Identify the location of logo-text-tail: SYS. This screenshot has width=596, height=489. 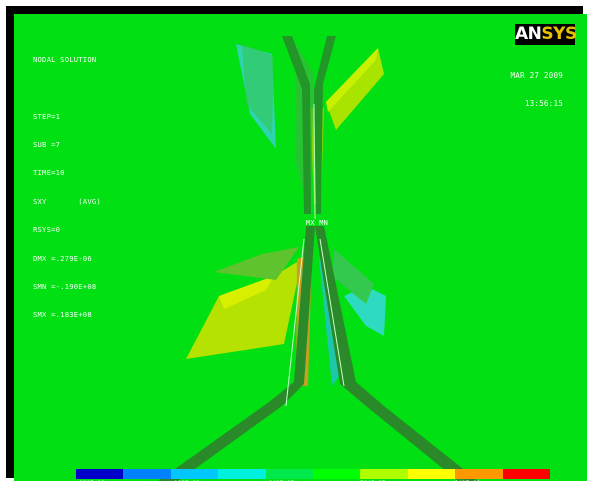
(559, 34).